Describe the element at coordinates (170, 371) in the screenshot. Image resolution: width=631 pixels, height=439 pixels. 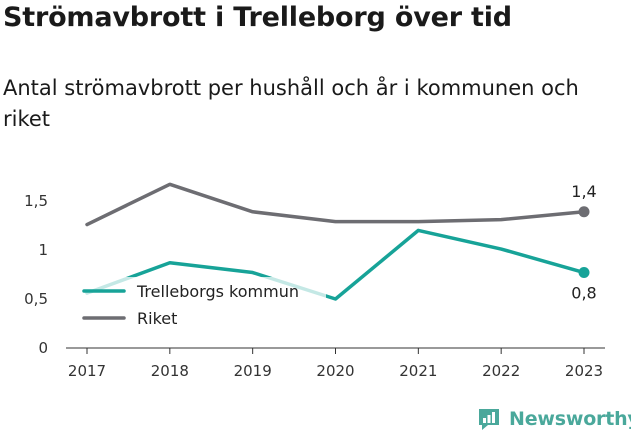
I see `x-tick-label: 2018` at that location.